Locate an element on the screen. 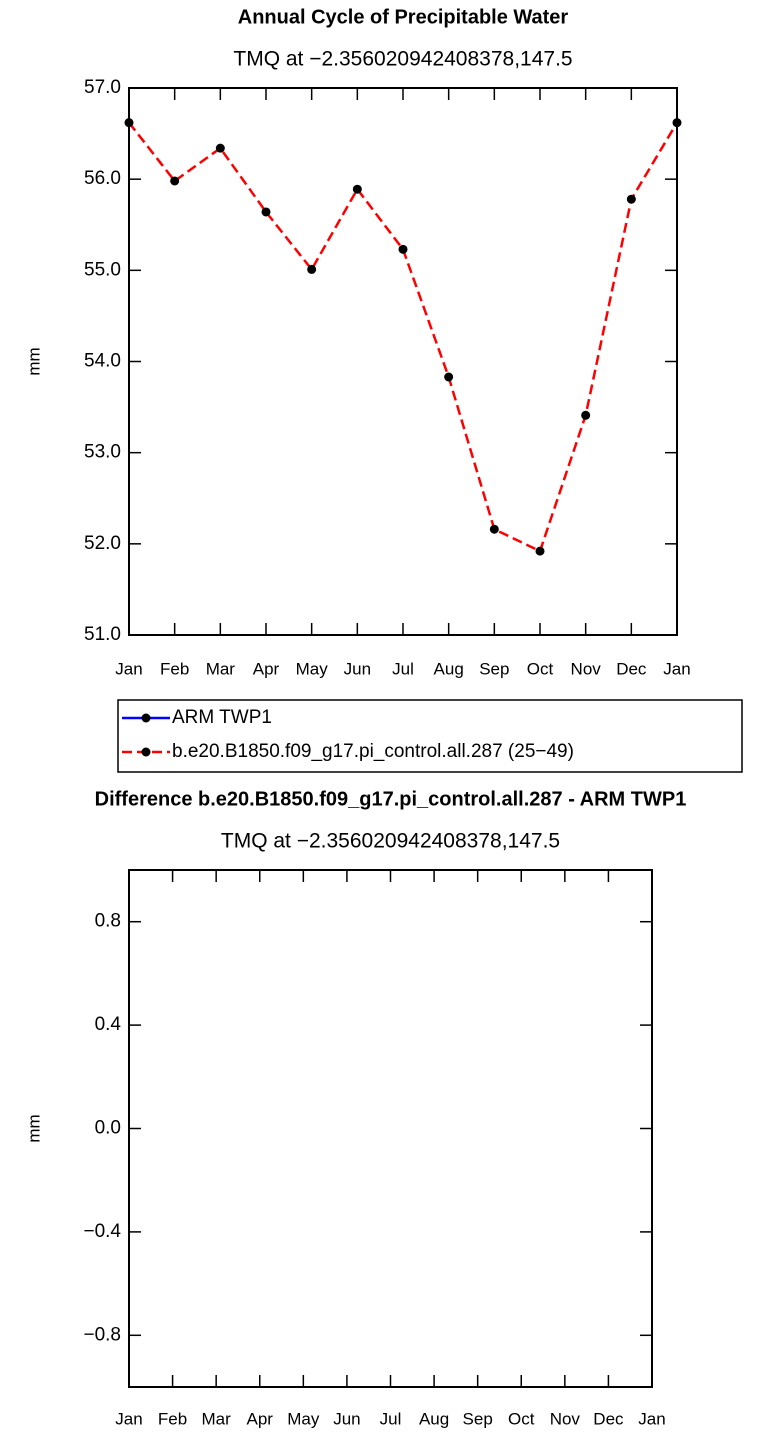 This screenshot has width=778, height=1439. y-tick-label: 56.0 is located at coordinates (102, 178).